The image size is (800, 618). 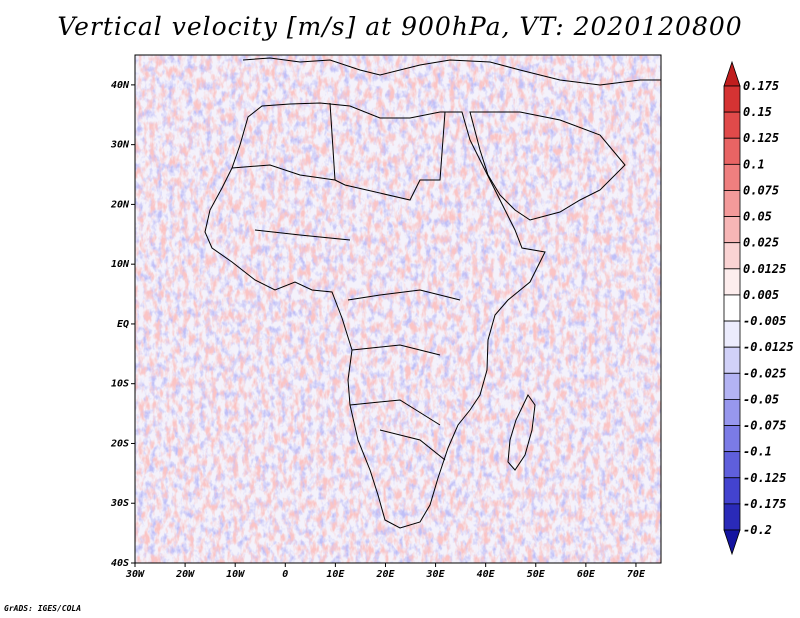 What do you see at coordinates (754, 164) in the screenshot?
I see `colorbar-label: 0.1` at bounding box center [754, 164].